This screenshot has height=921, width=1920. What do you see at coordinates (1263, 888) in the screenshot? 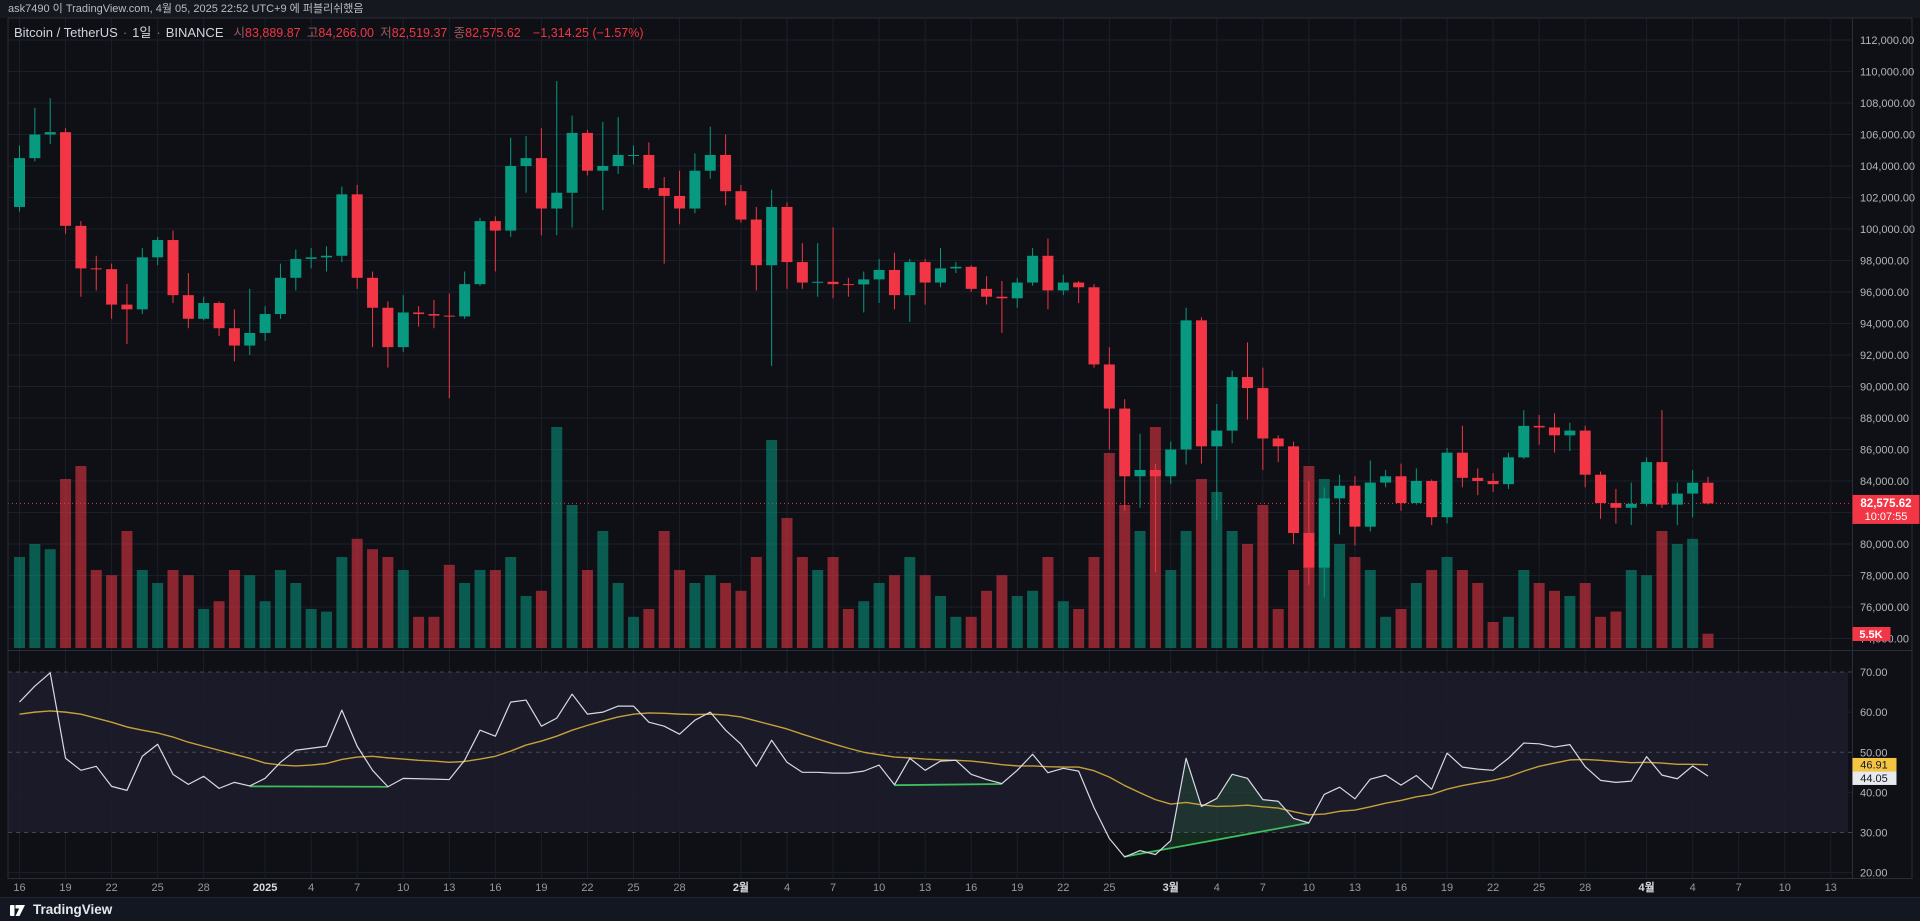
I see `time-tick-label: 7` at bounding box center [1263, 888].